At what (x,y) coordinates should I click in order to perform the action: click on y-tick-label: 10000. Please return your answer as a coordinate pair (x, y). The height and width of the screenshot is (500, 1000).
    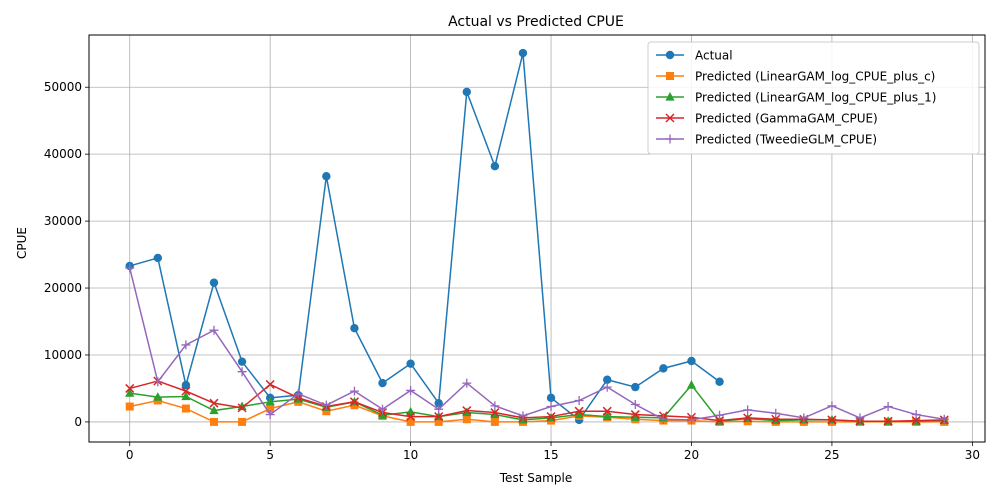
    Looking at the image, I should click on (63, 355).